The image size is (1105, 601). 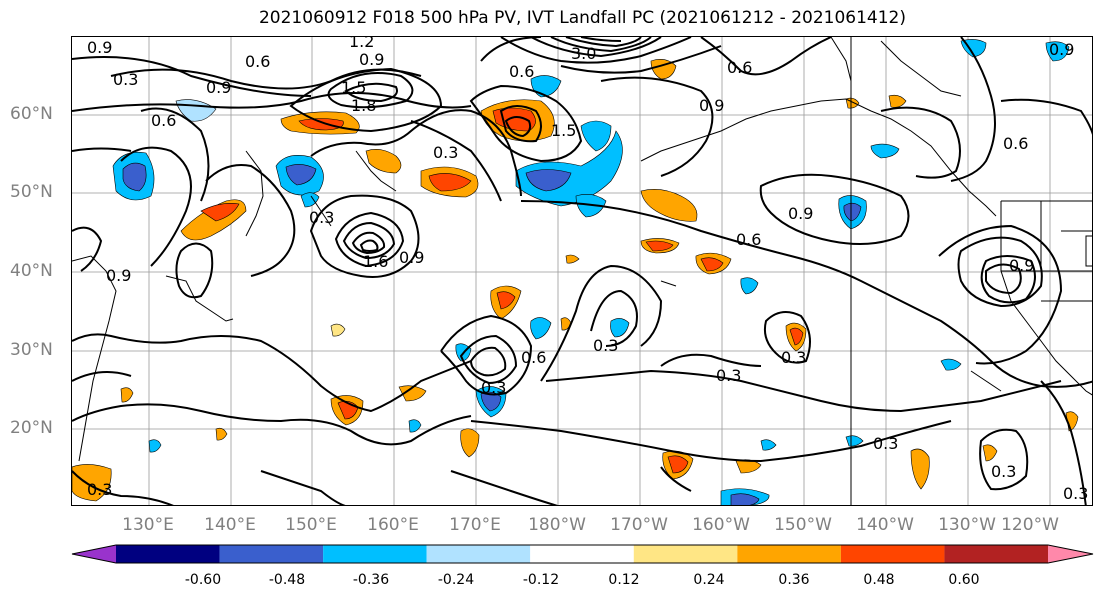 What do you see at coordinates (456, 580) in the screenshot?
I see `colorbar-tick-label: -0.24` at bounding box center [456, 580].